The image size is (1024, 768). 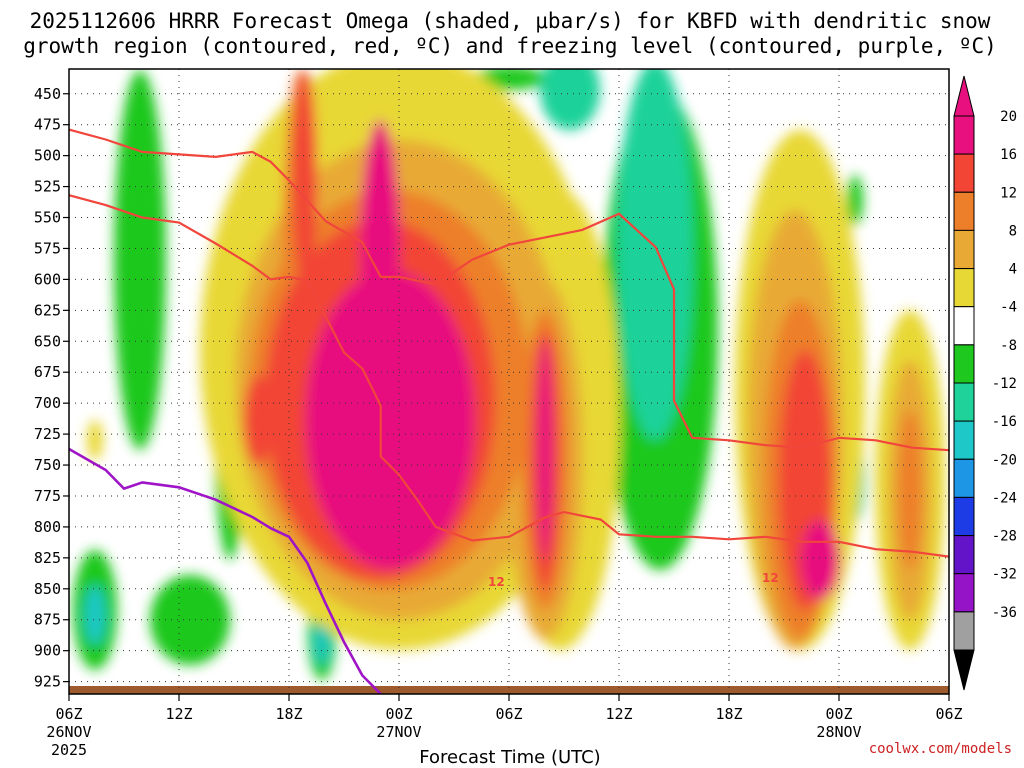 What do you see at coordinates (47, 156) in the screenshot?
I see `y-tick-label: 500` at bounding box center [47, 156].